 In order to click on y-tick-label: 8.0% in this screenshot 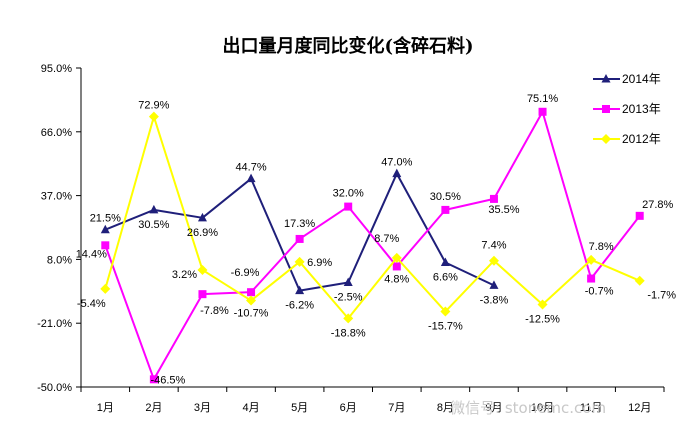, I will do `click(59, 260)`.